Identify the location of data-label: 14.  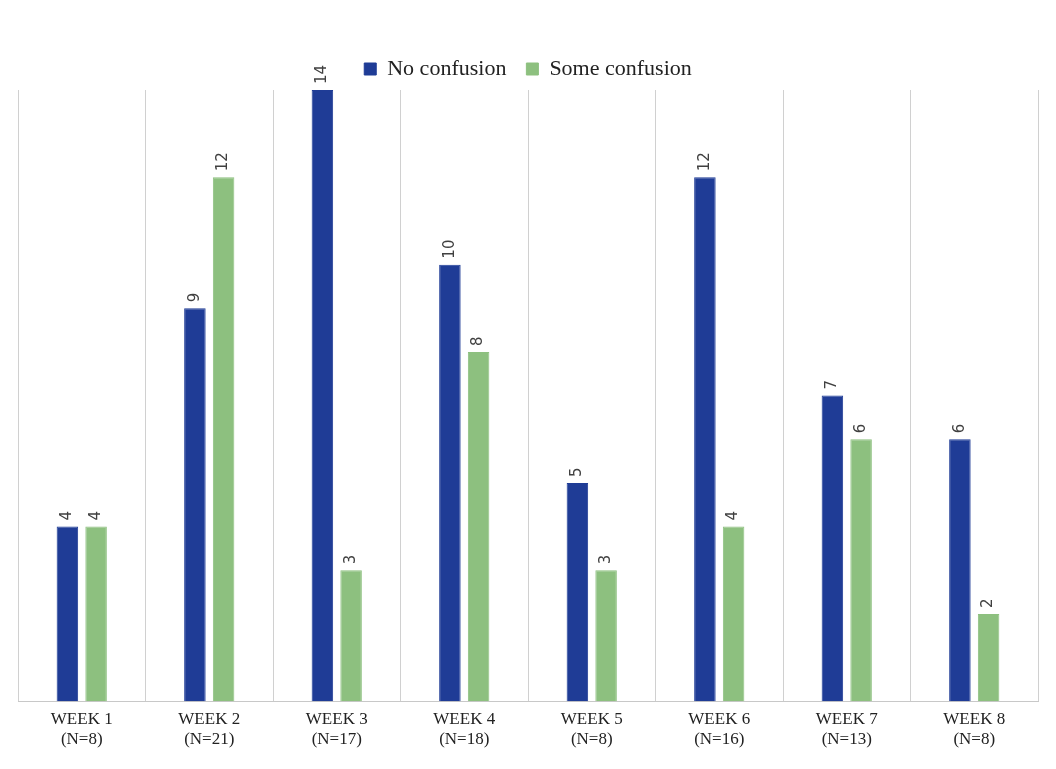
(321, 74).